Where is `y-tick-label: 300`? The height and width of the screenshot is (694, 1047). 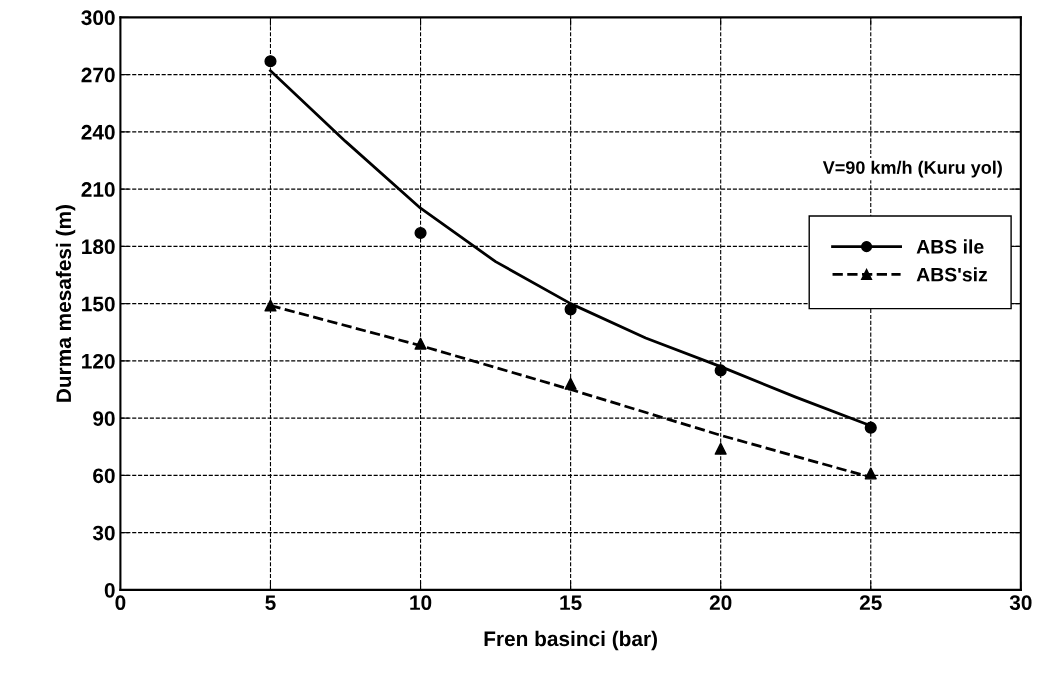 y-tick-label: 300 is located at coordinates (98, 18).